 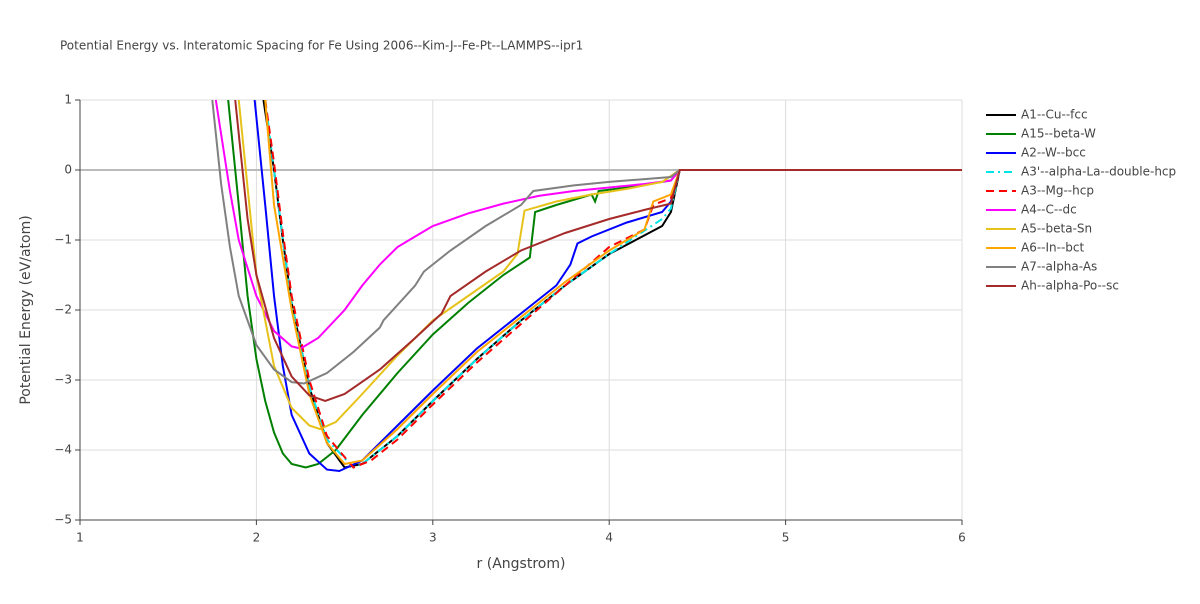 I want to click on y-tick-label: −3, so click(x=63, y=380).